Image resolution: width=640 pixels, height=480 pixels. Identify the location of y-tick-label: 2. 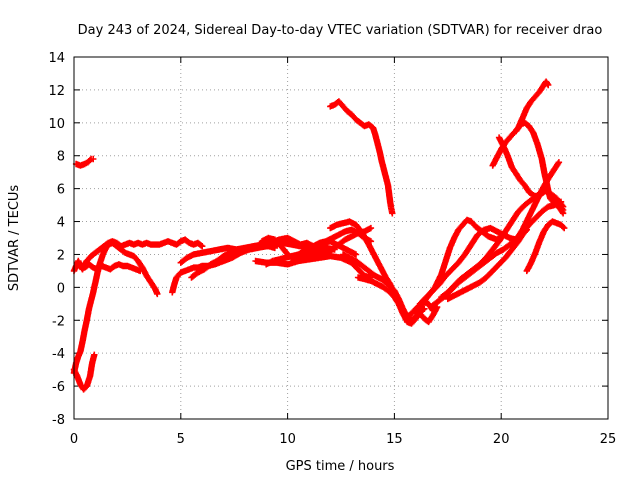
(61, 255).